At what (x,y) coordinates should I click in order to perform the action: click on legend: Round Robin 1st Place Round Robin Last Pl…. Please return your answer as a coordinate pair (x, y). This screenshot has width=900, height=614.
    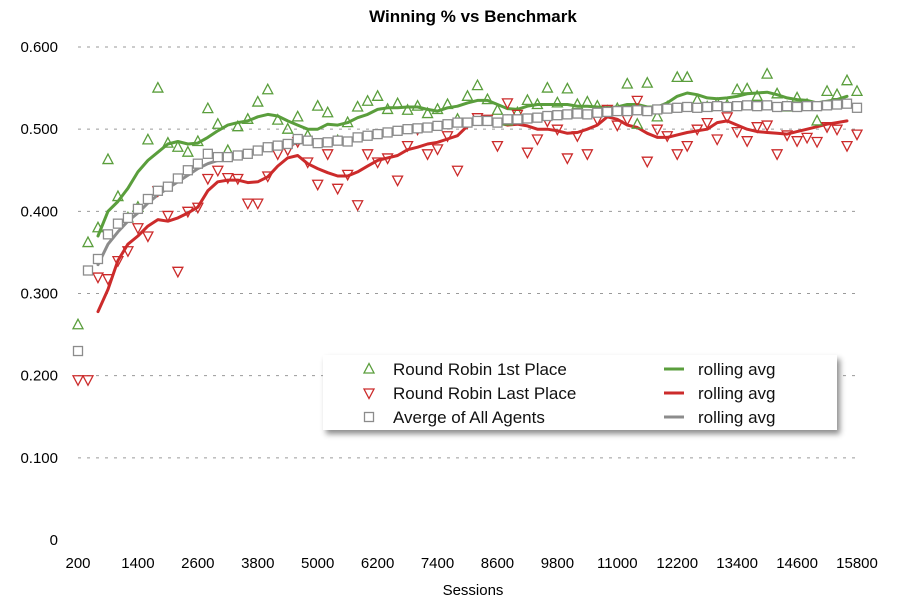
    Looking at the image, I should click on (580, 392).